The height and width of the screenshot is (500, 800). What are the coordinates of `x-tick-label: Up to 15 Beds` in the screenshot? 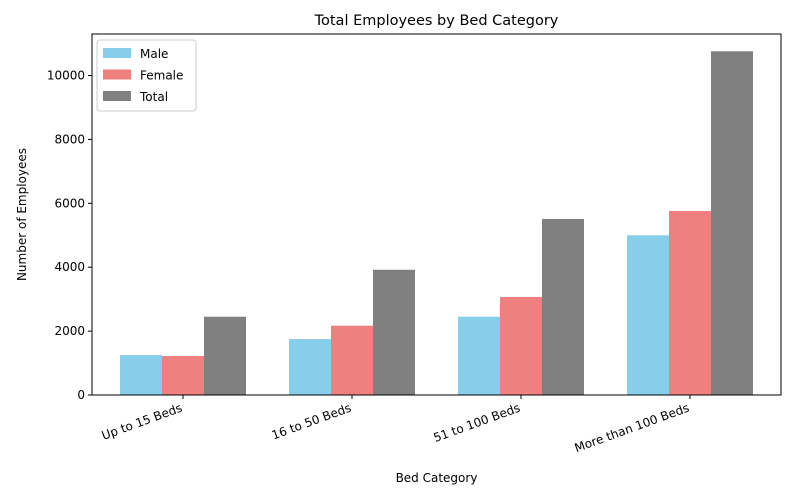 It's located at (142, 422).